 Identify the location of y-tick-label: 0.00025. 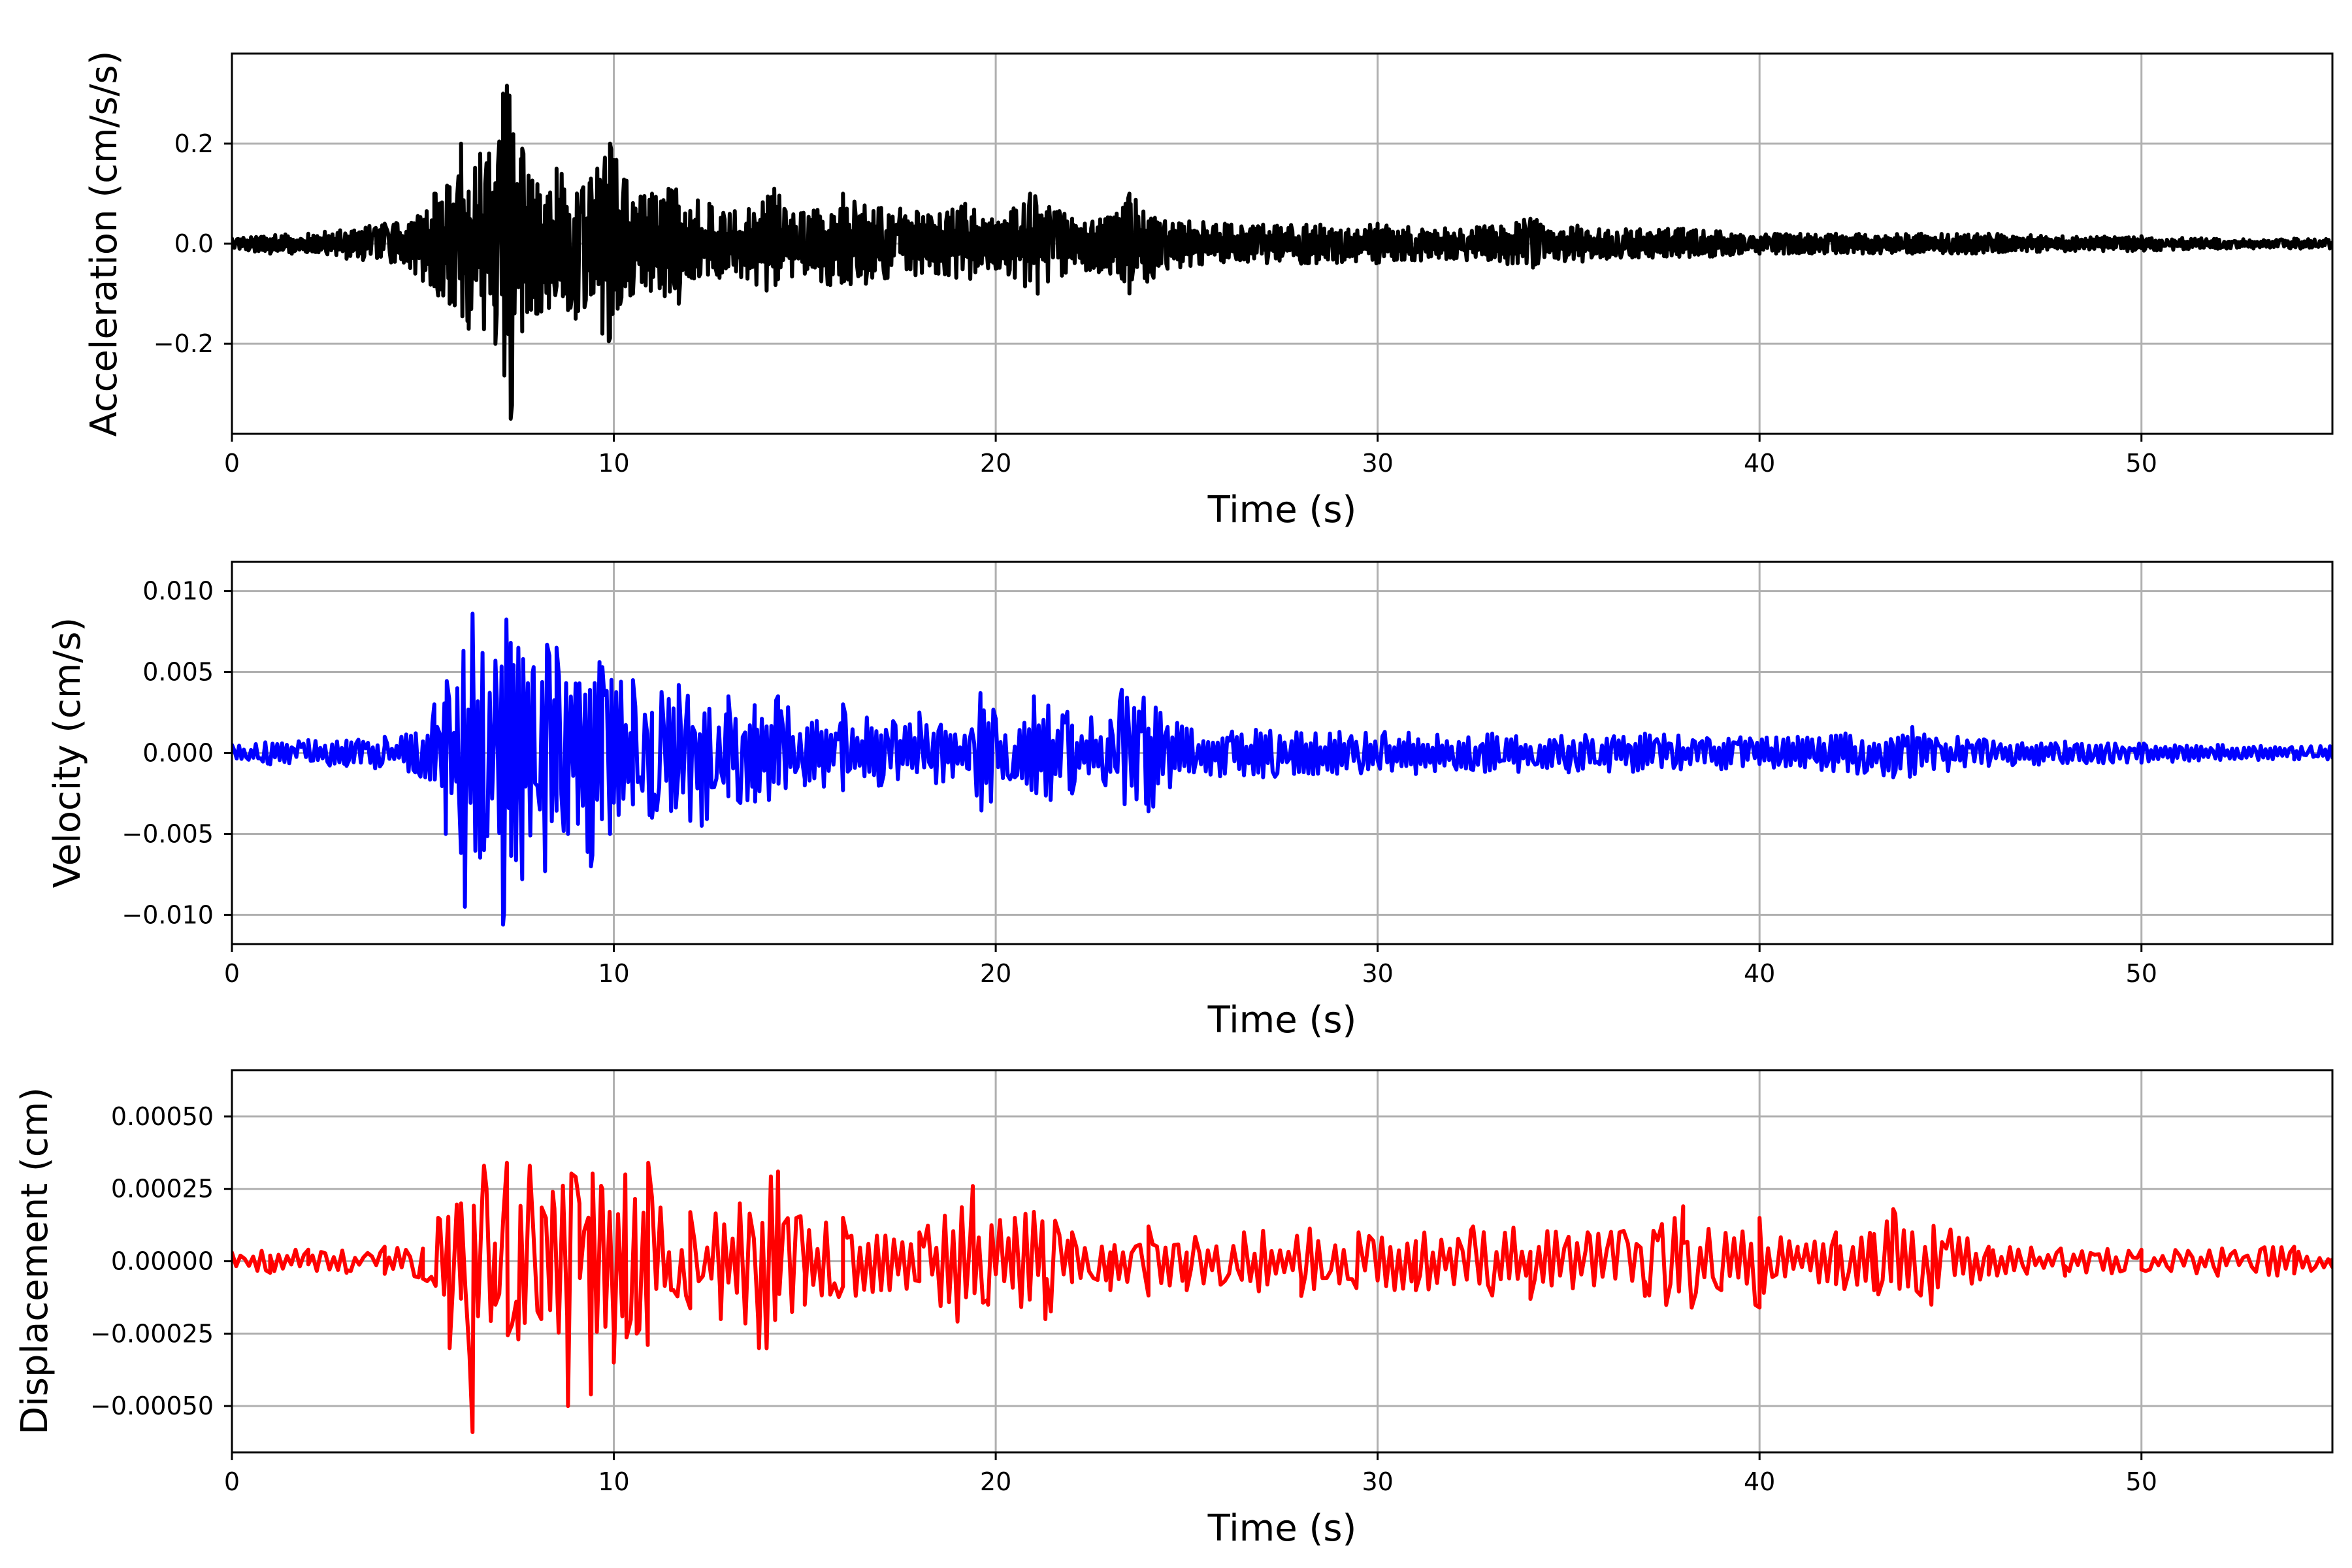
(162, 1189).